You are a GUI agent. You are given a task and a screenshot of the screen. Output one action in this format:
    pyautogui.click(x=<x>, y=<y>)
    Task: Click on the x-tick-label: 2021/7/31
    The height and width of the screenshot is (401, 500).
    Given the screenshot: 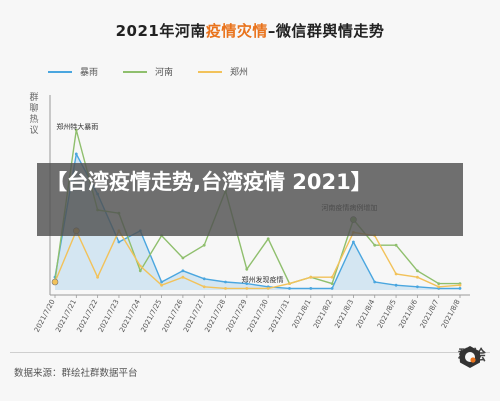 What is the action you would take?
    pyautogui.click(x=279, y=315)
    